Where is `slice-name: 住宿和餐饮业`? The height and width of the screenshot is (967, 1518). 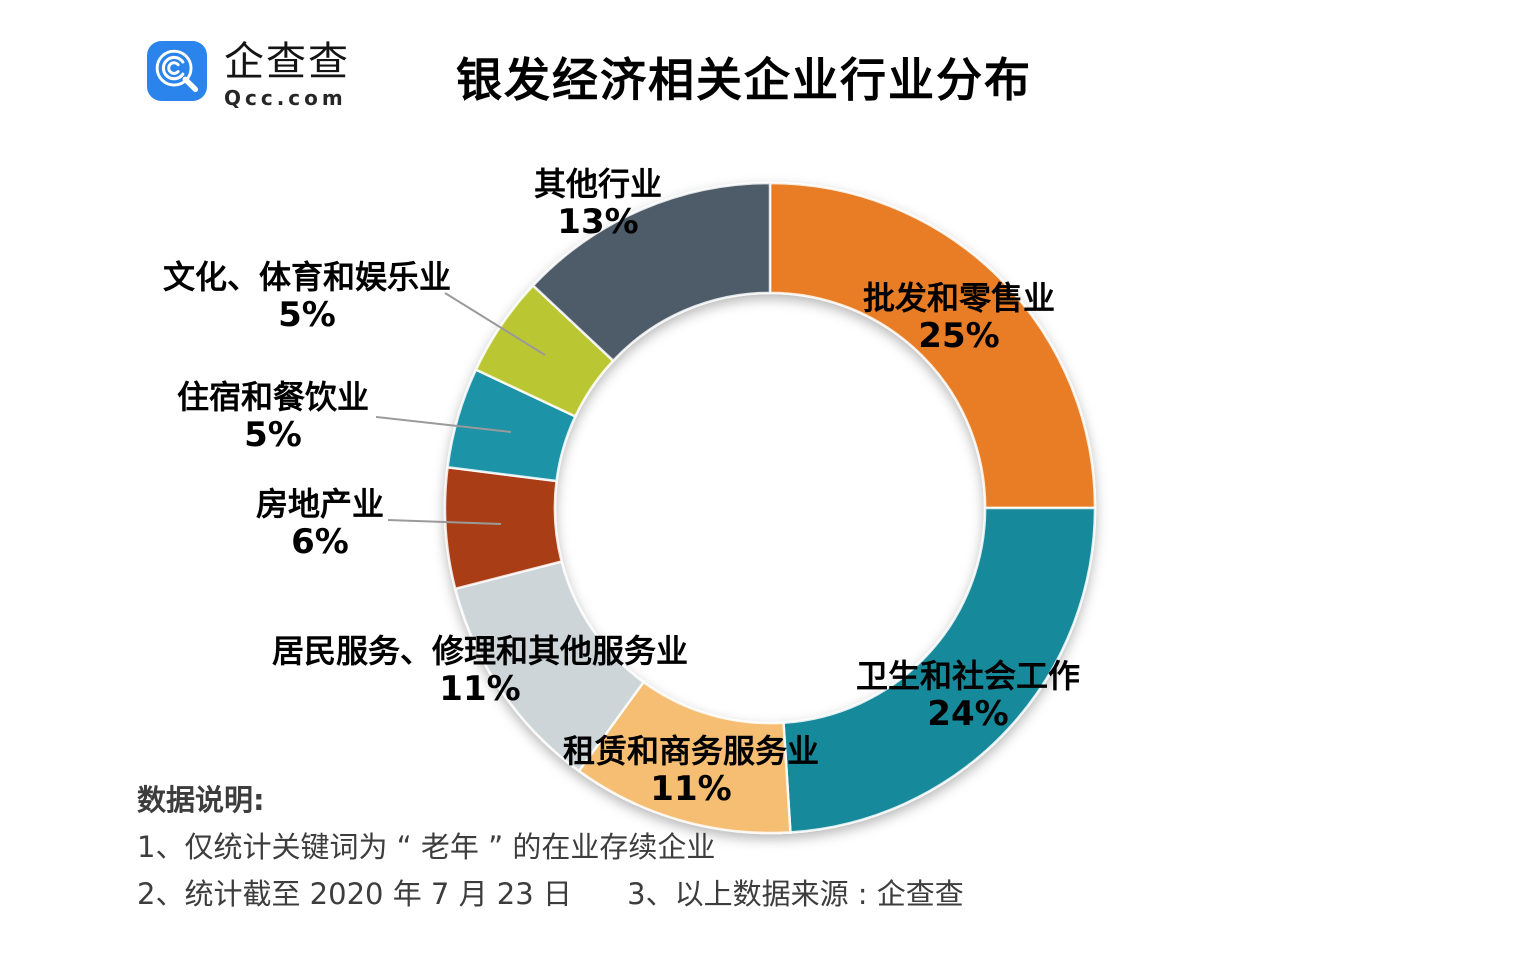 slice-name: 住宿和餐饮业 is located at coordinates (273, 397).